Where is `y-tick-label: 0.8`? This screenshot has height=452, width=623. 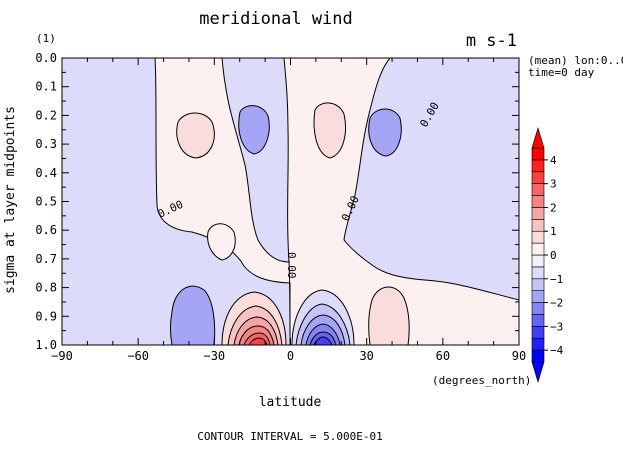
y-tick-label: 0.8 is located at coordinates (46, 288).